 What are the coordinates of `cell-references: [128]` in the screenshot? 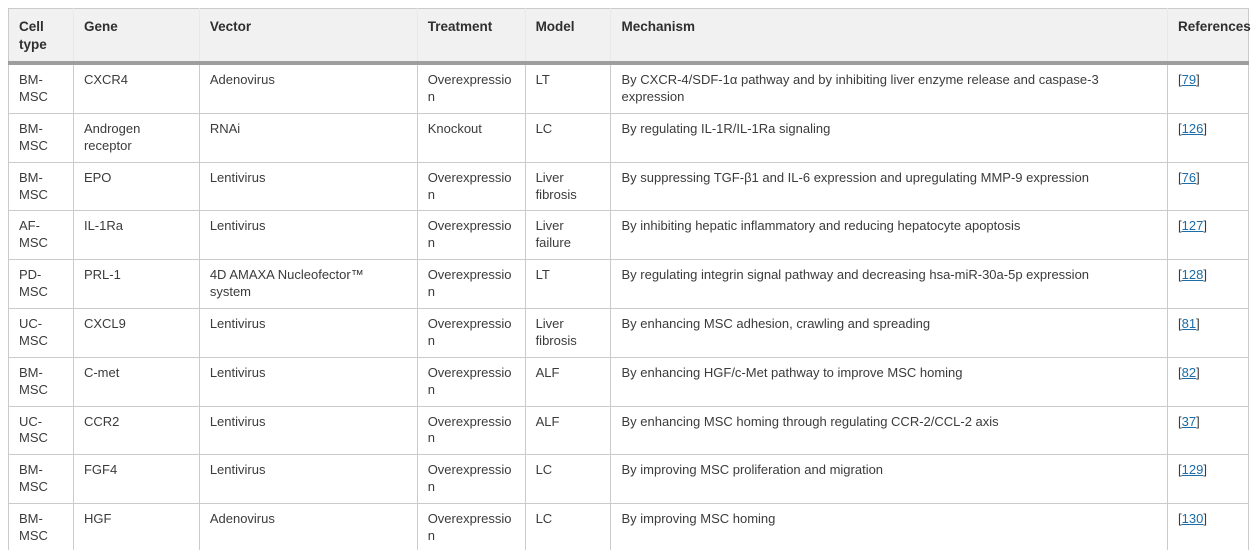 It's located at (1208, 284).